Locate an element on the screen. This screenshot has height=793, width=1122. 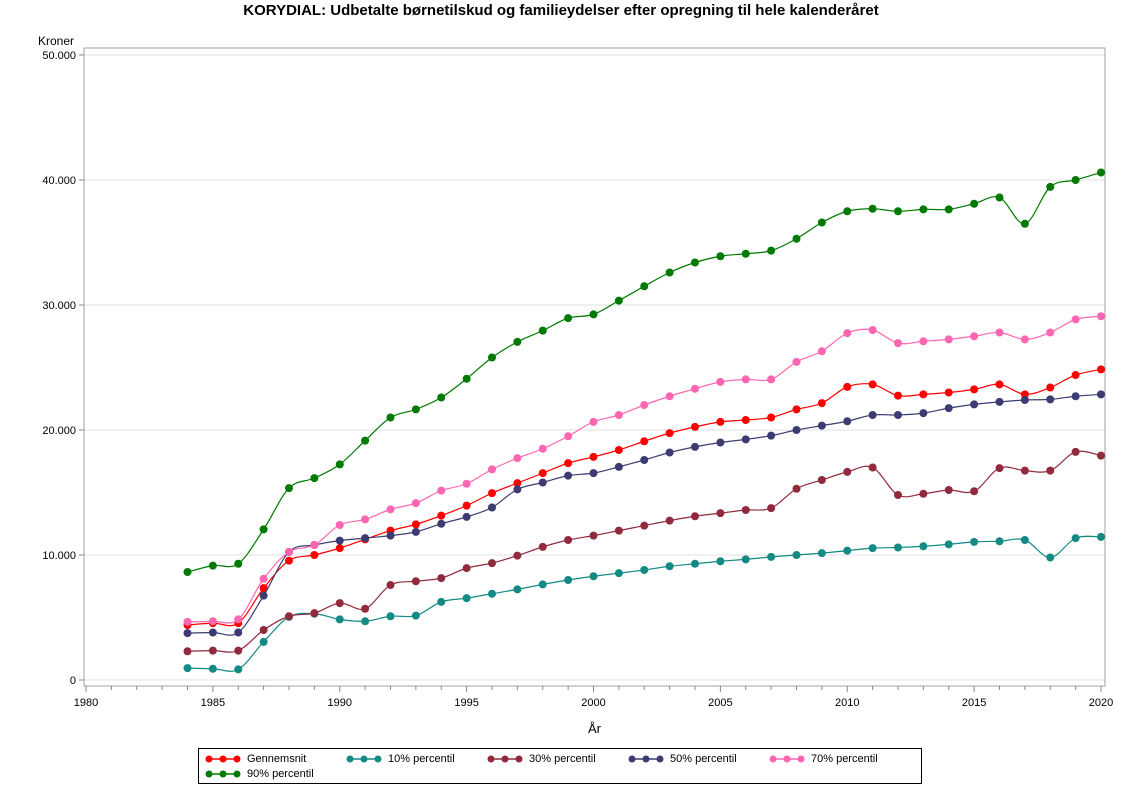
y-tick-label: 50.000 is located at coordinates (59, 56).